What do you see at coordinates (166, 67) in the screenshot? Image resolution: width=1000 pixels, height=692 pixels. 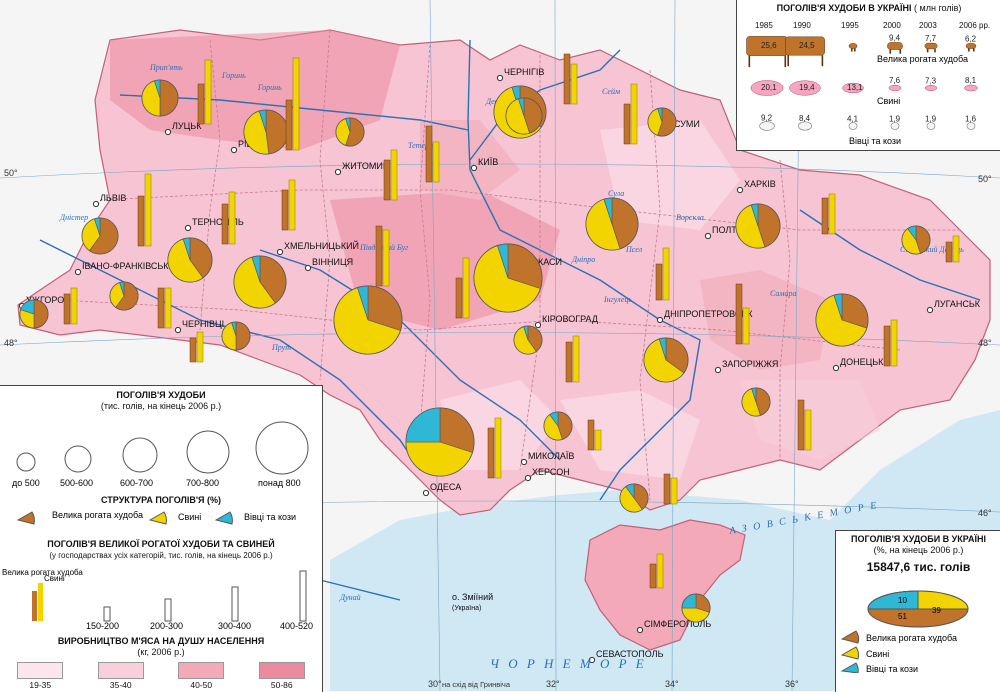 I see `river-label: Прип'ять` at bounding box center [166, 67].